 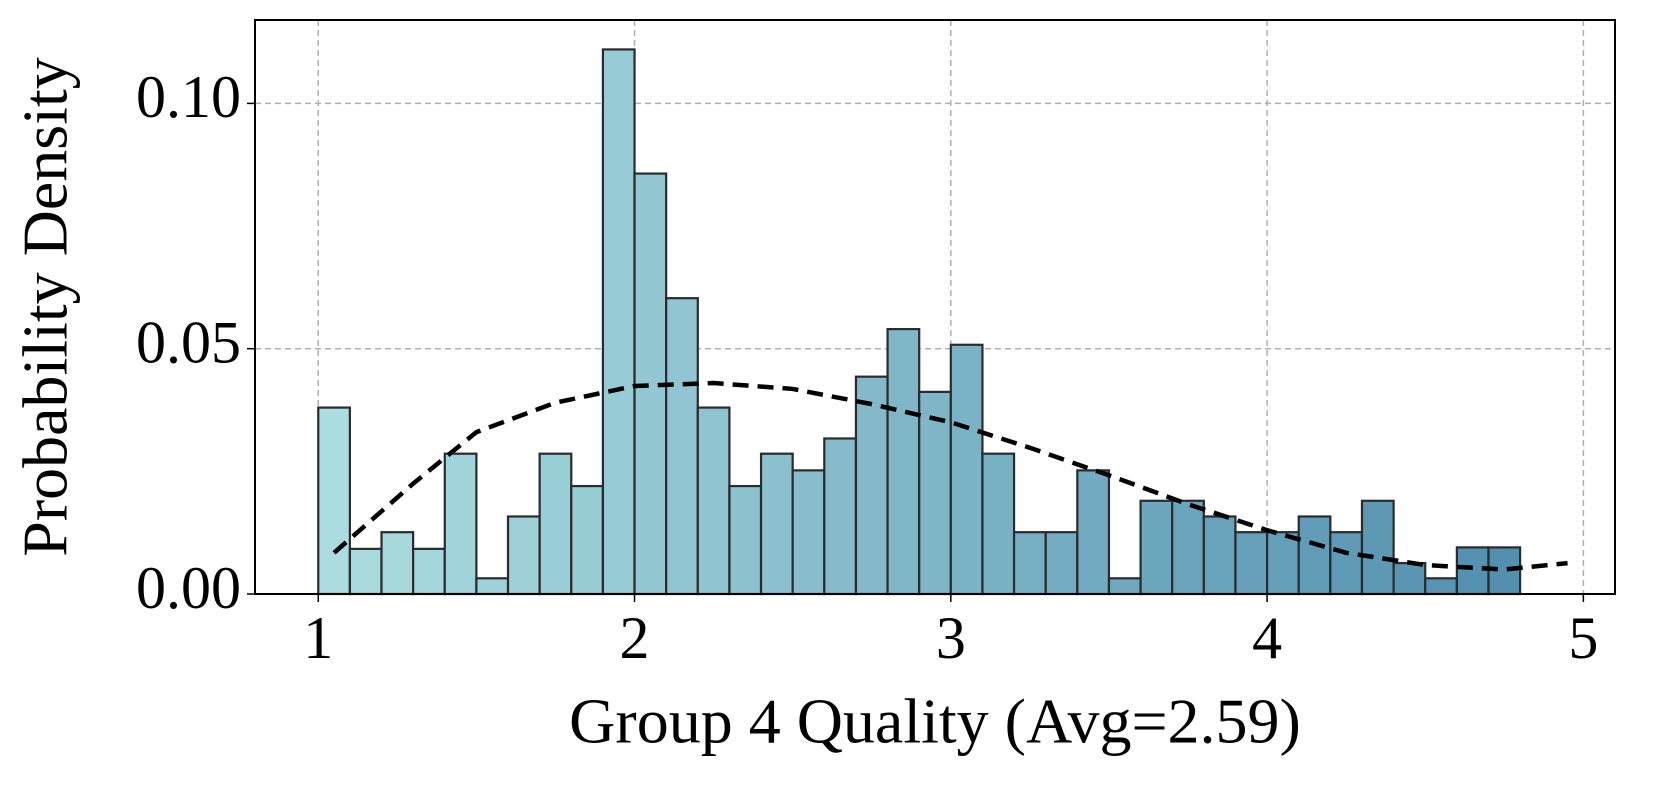 I want to click on x-axis-label: Group 4 Quality (Avg=2.59), so click(x=935, y=721).